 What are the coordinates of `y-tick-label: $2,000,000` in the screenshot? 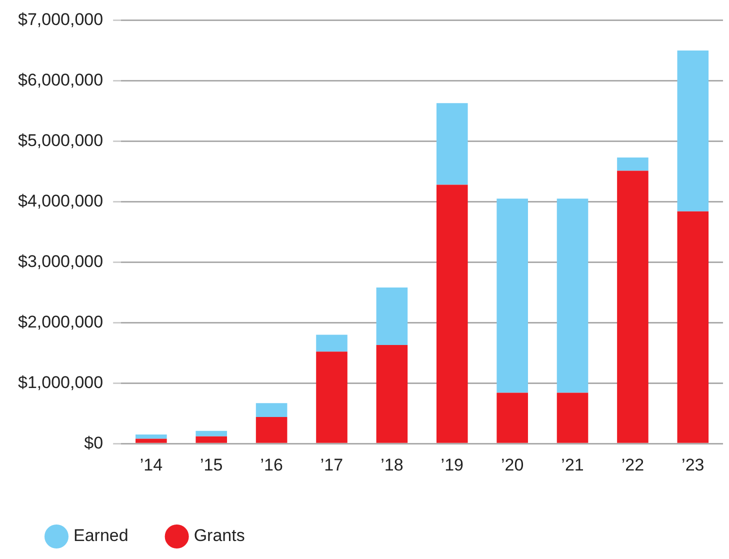 It's located at (61, 322).